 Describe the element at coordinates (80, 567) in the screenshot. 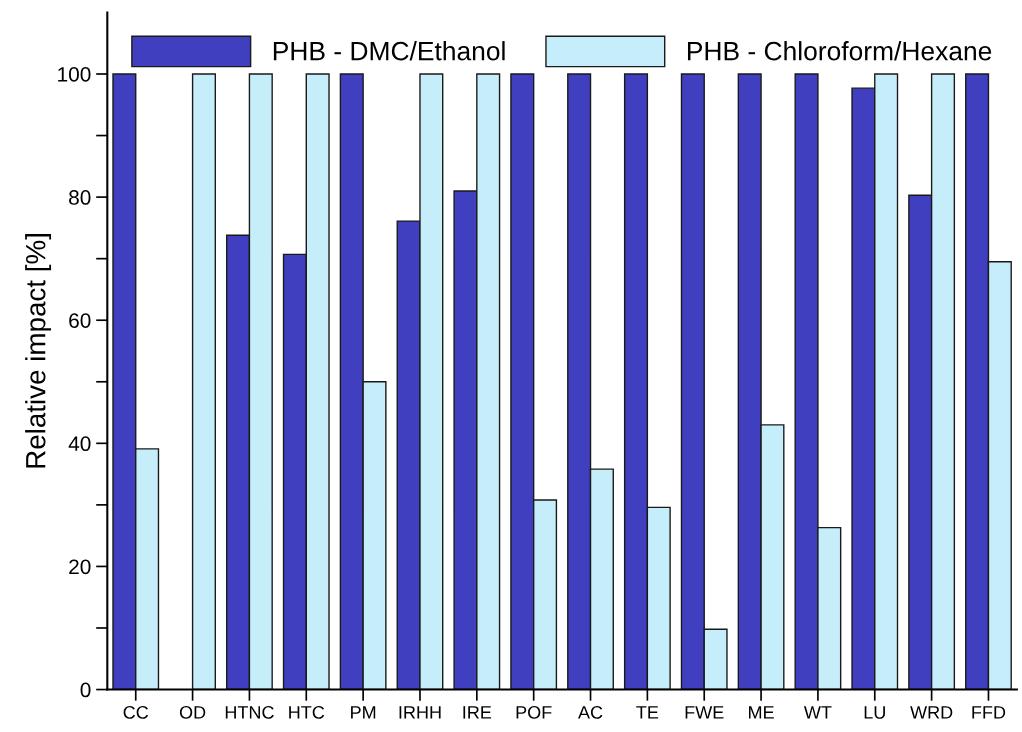

I see `y-tick-label: 20` at that location.